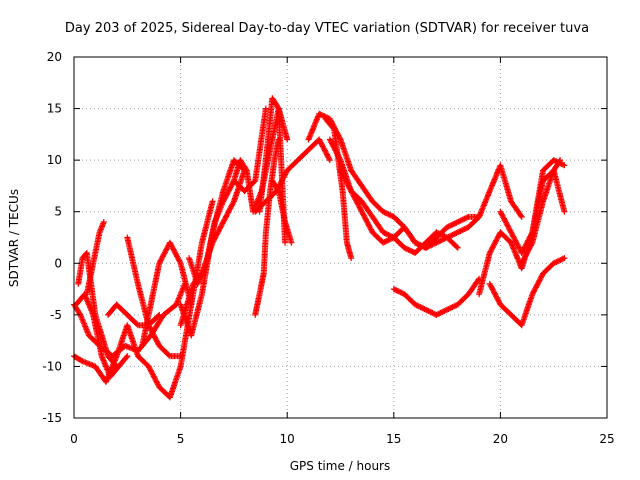 Image resolution: width=640 pixels, height=480 pixels. Describe the element at coordinates (52, 418) in the screenshot. I see `y-tick-label: -15` at that location.